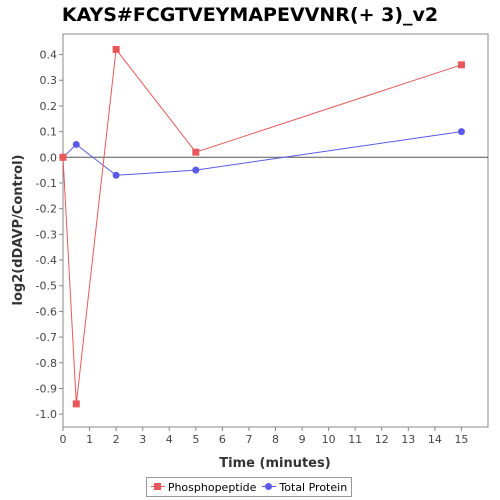 The width and height of the screenshot is (500, 500). What do you see at coordinates (46, 388) in the screenshot?
I see `y-tick-label: -0.9` at bounding box center [46, 388].